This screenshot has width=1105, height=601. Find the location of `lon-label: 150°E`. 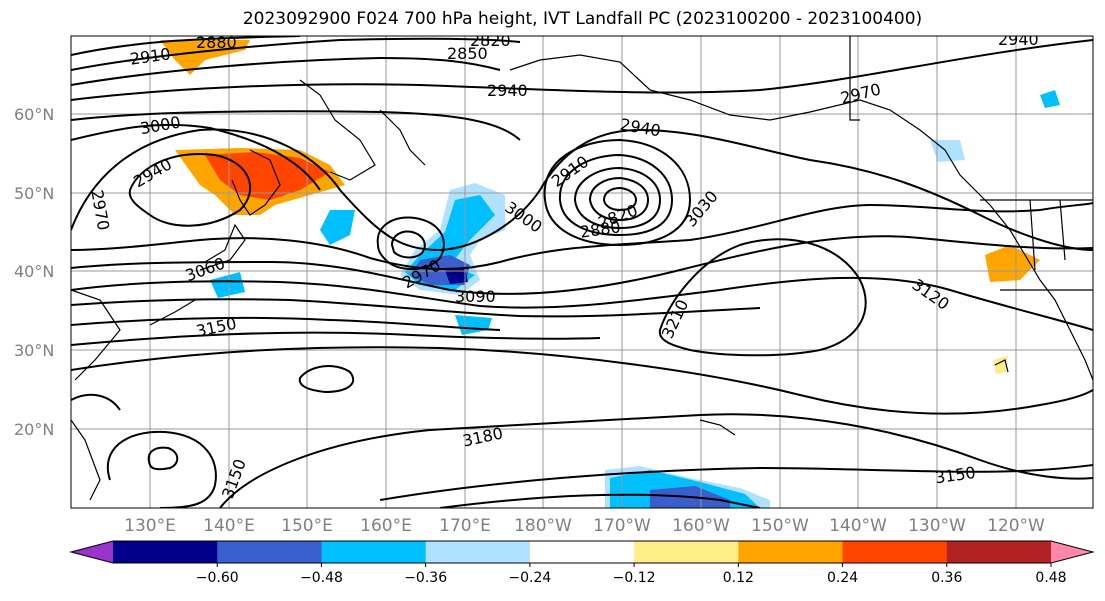

lon-label: 150°E is located at coordinates (307, 526).